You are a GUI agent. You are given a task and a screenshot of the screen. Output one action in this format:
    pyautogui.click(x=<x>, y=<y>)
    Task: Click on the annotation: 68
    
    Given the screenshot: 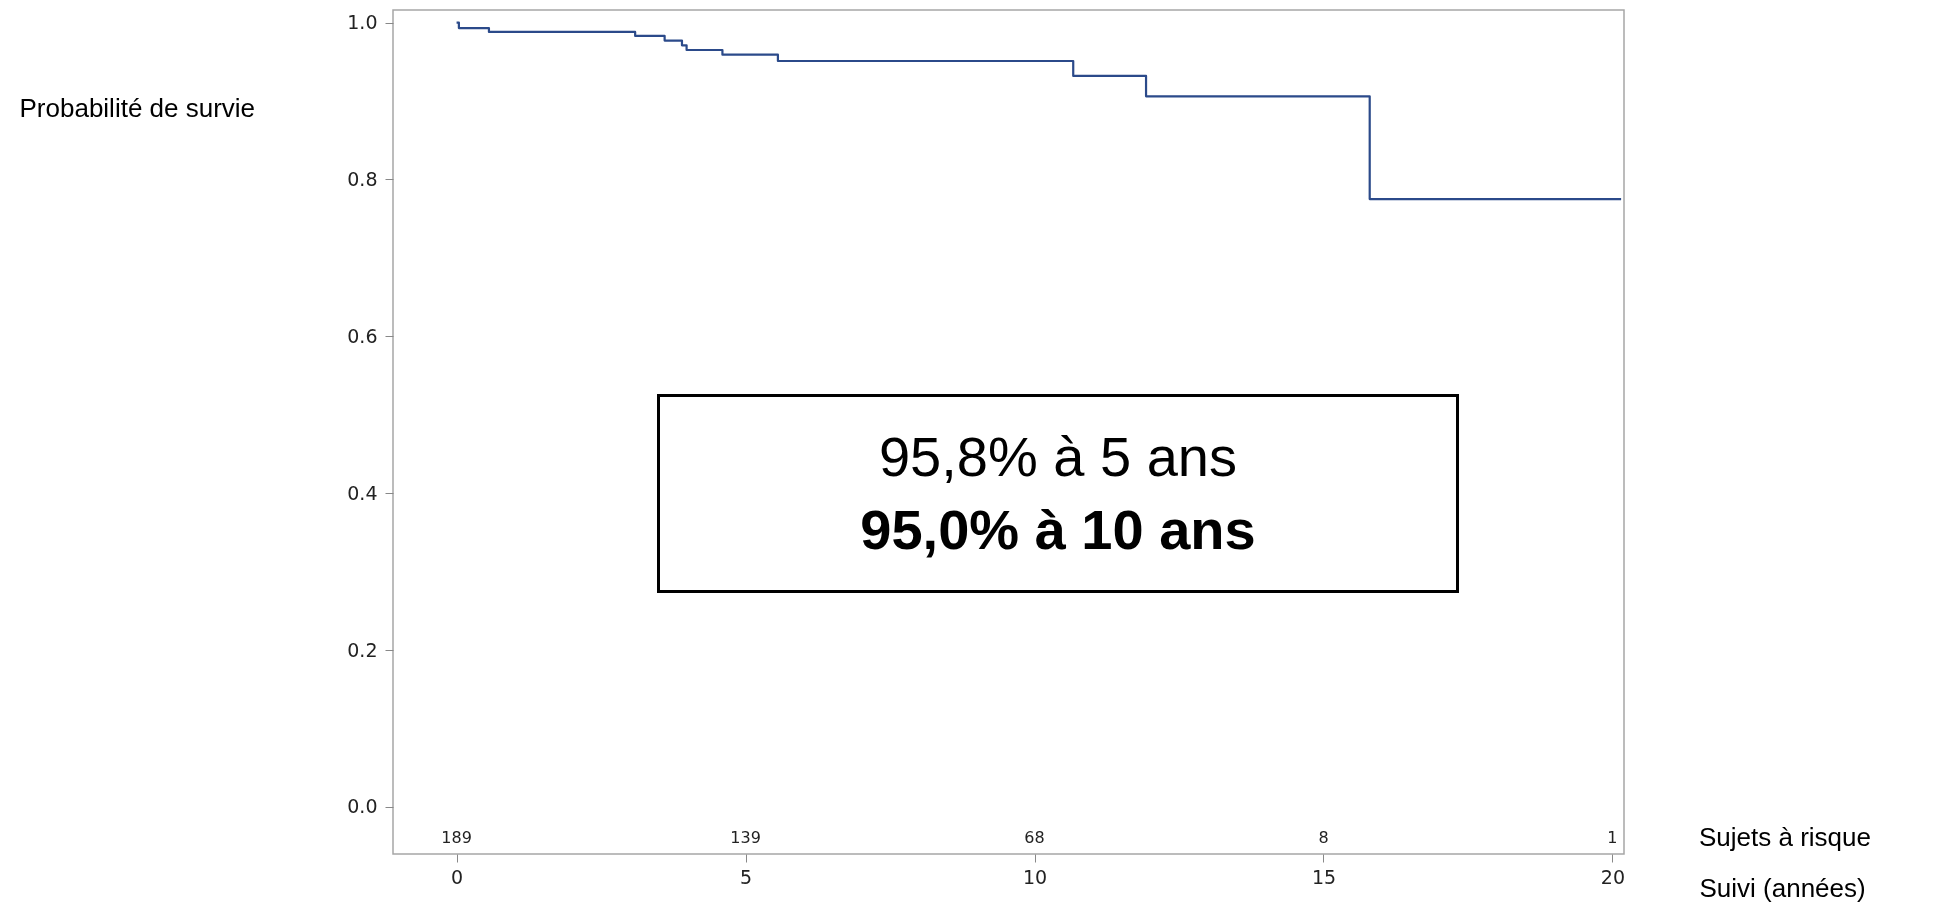 What is the action you would take?
    pyautogui.click(x=1034, y=837)
    